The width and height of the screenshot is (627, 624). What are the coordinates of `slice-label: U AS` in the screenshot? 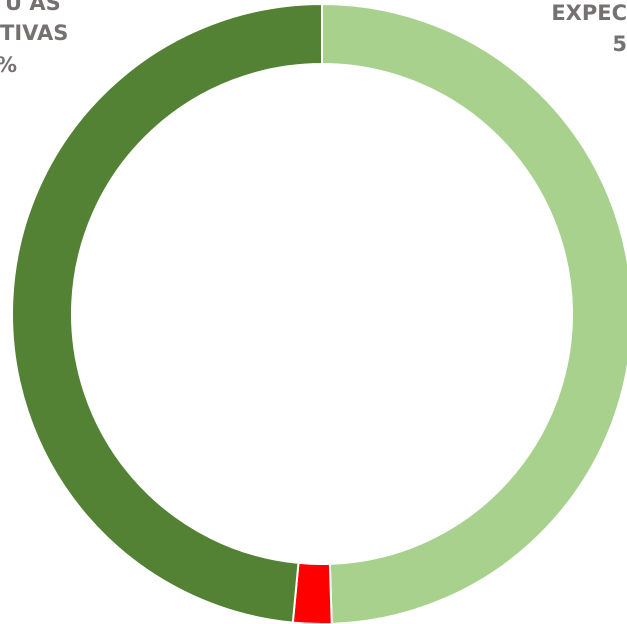 It's located at (33, 7).